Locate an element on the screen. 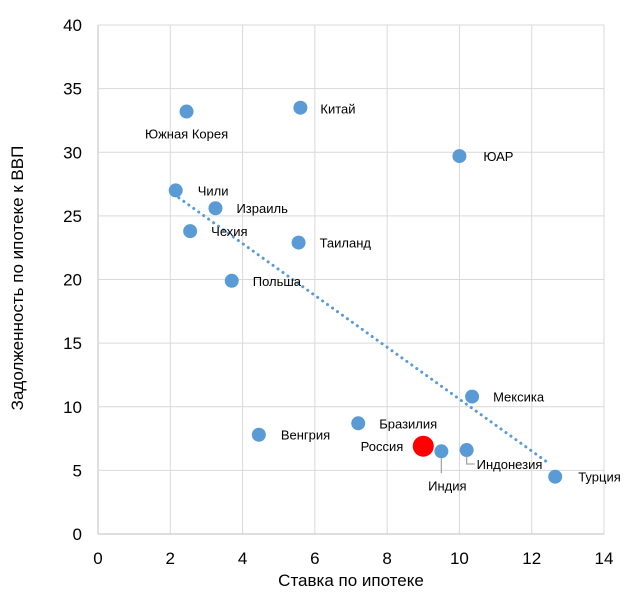  y-tick-label: 35 is located at coordinates (72, 89).